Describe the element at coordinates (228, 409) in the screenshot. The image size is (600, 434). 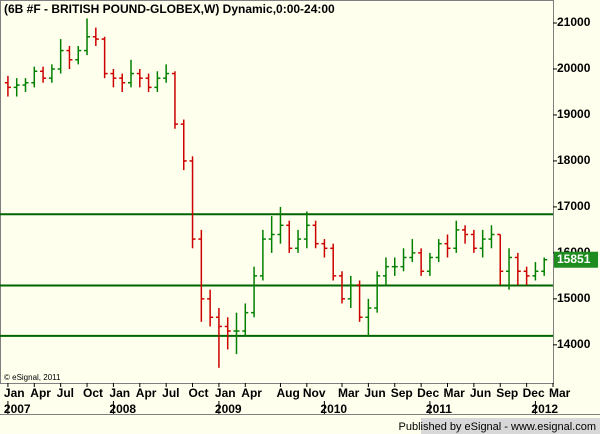
I see `year-tick-label: 2009` at that location.